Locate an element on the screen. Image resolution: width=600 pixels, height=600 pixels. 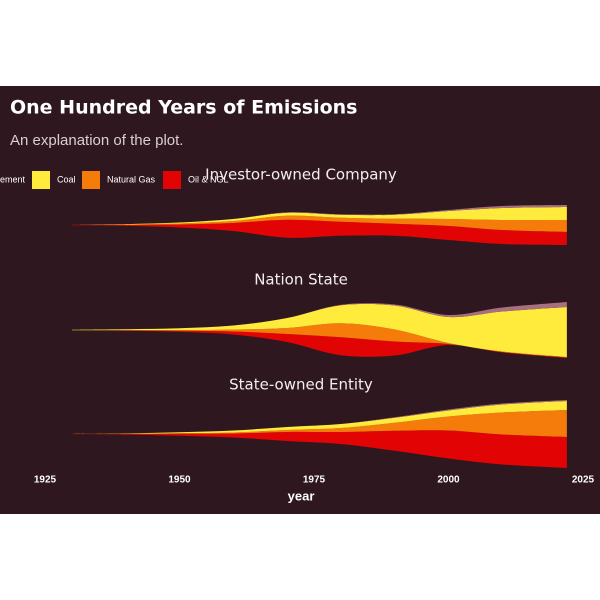
chart-subtitle: An explanation of the plot. is located at coordinates (96, 140).